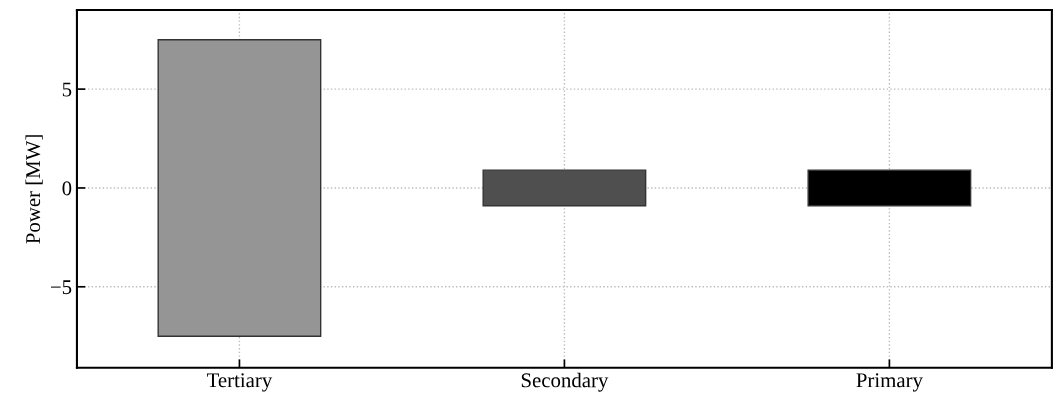 The image size is (1054, 402). Describe the element at coordinates (61, 287) in the screenshot. I see `y-tick-label: −5` at that location.